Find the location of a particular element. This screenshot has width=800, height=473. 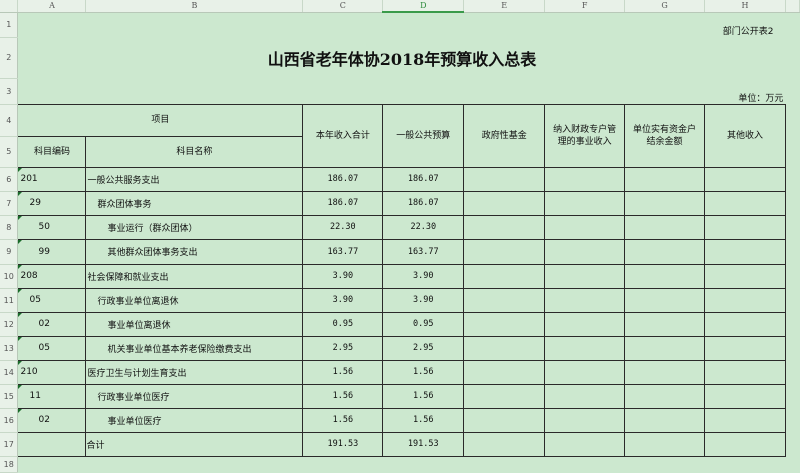

row-header: 11 is located at coordinates (9, 300).